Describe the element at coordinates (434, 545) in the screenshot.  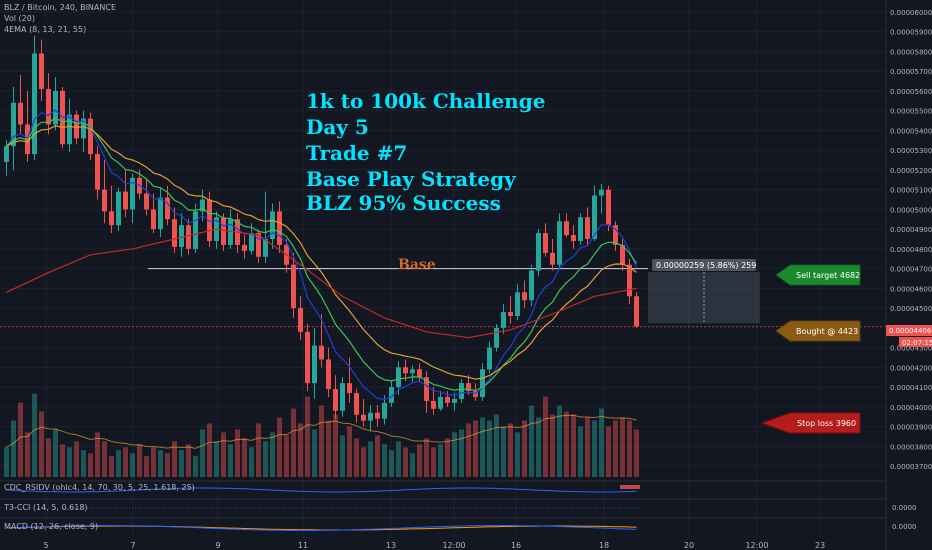
I see `time-axis-labels: 5 7 9 11 13 12:00 16 18 20 12:00 23` at that location.